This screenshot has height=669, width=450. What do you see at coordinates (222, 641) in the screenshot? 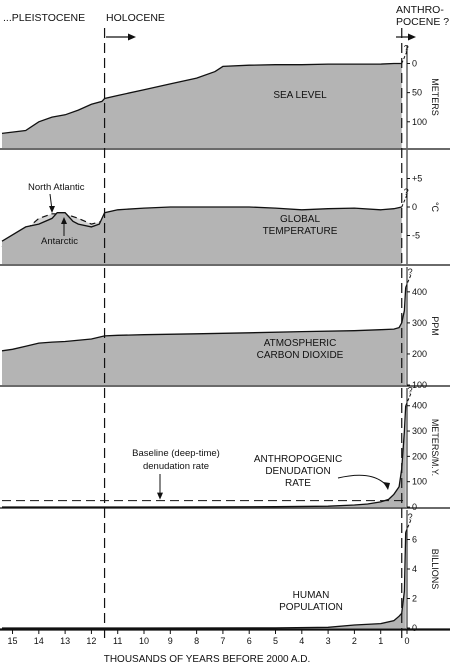
I see `x-tick-label: 7` at bounding box center [222, 641].